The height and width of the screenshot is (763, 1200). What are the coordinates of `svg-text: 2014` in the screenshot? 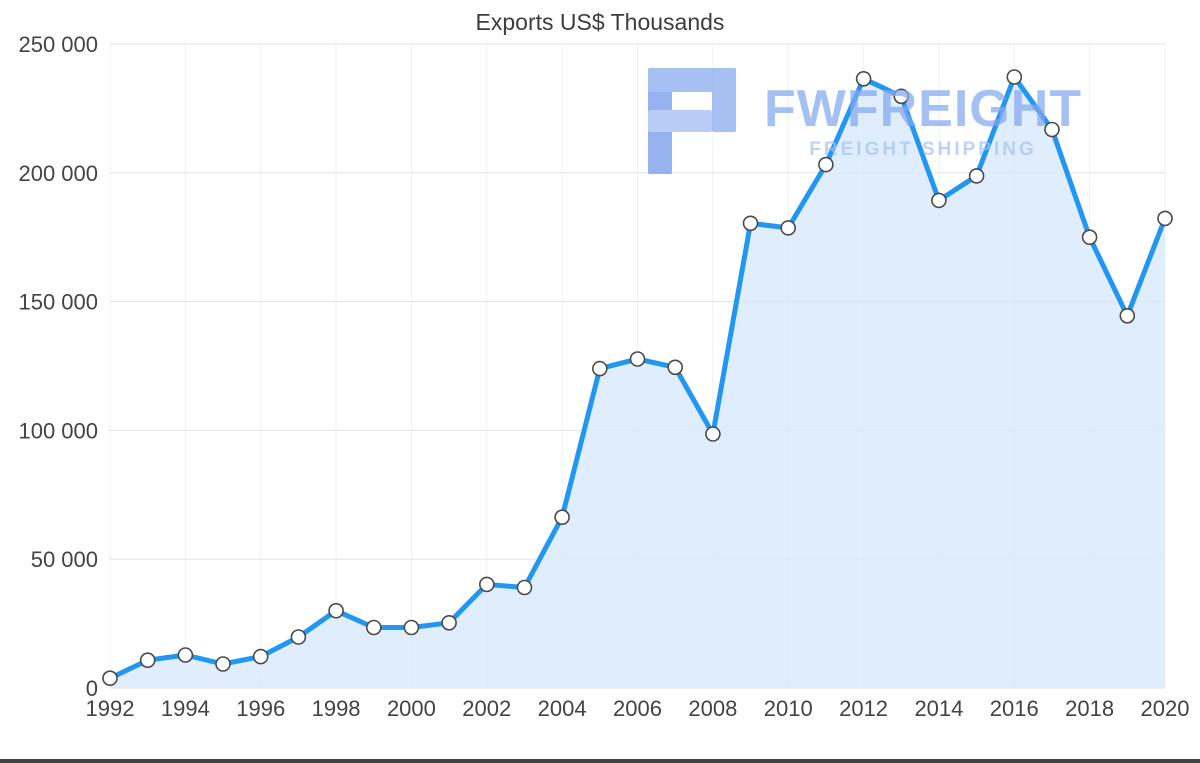 It's located at (938, 708).